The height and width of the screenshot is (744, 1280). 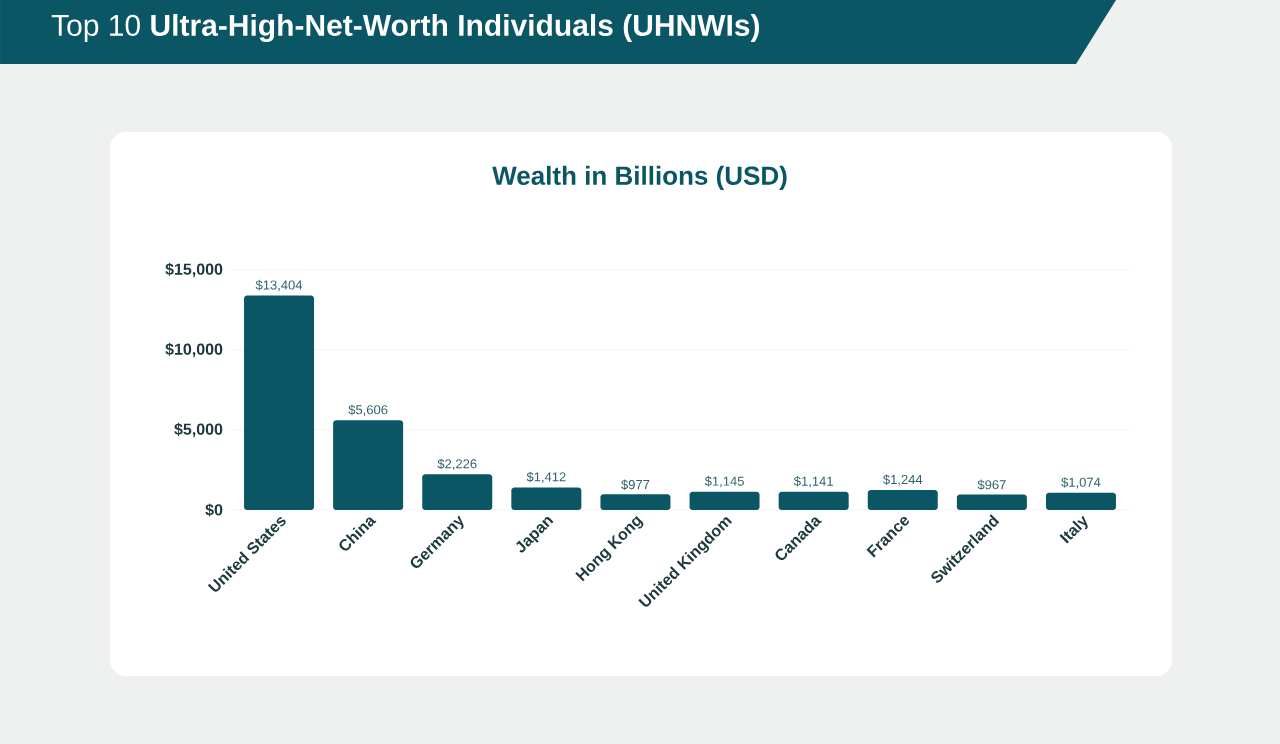 I want to click on y-tick-label: $0, so click(x=214, y=510).